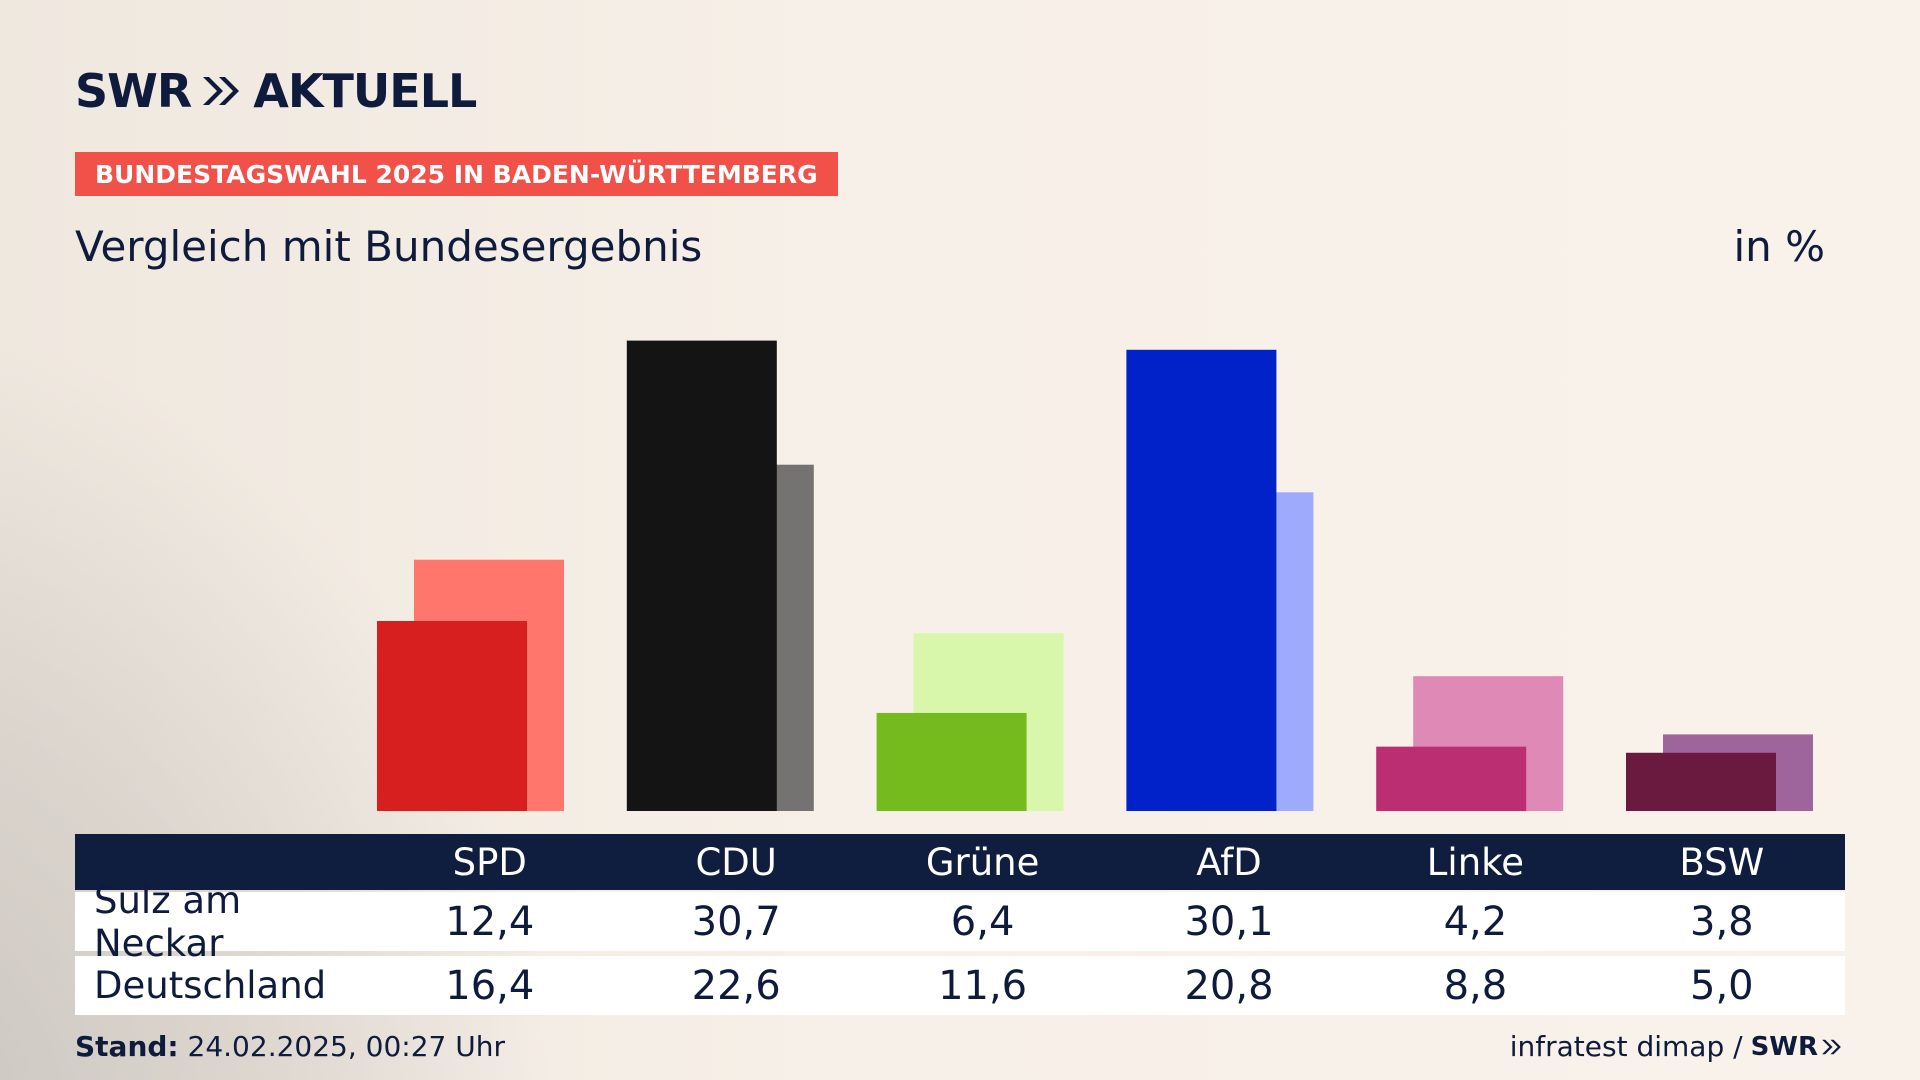 Image resolution: width=1920 pixels, height=1080 pixels. I want to click on bar-spd-local, so click(452, 716).